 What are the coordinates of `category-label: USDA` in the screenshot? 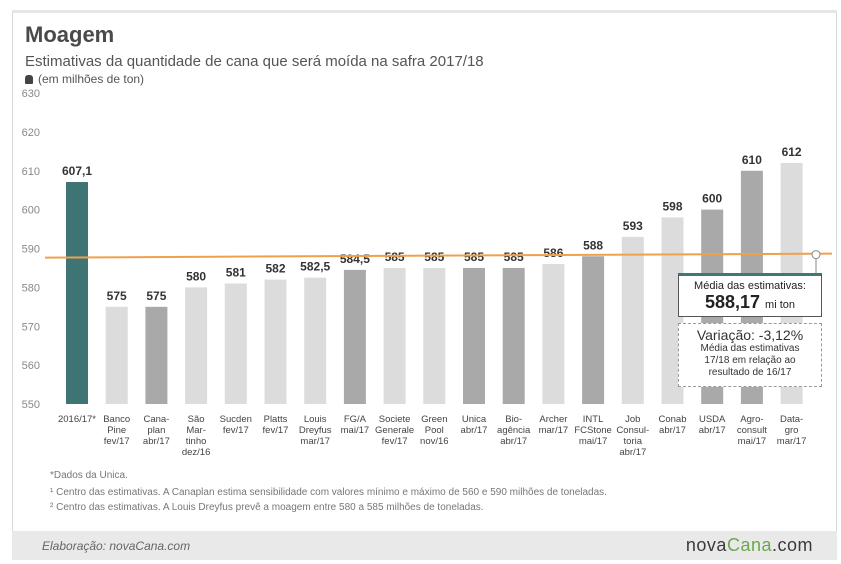 It's located at (712, 419).